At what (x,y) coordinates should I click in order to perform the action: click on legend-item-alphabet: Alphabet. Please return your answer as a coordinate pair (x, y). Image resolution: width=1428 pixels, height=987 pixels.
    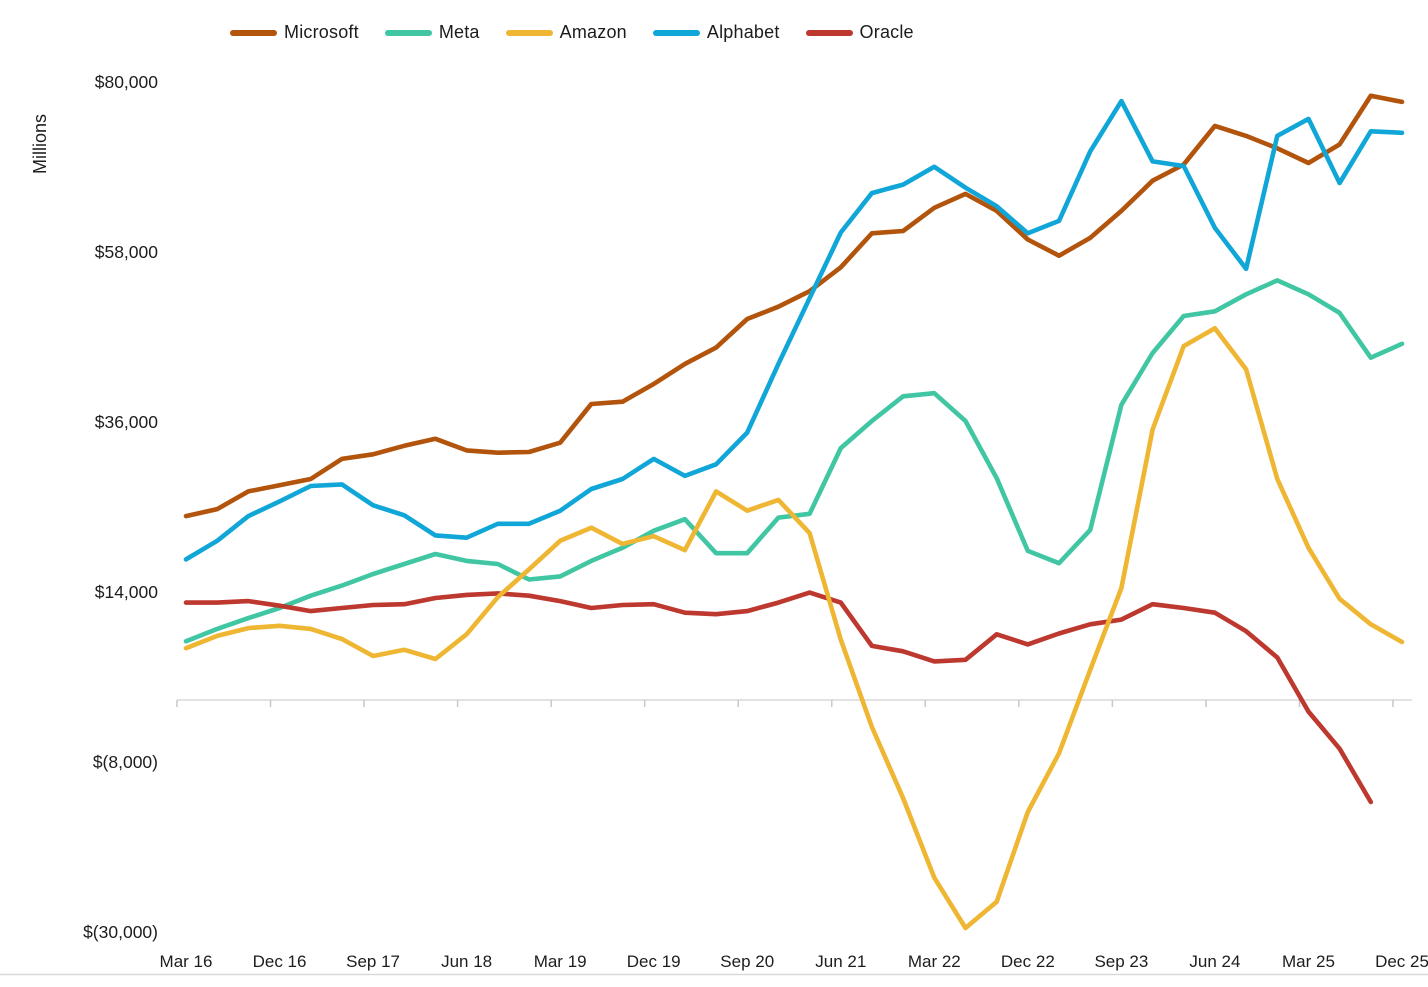
    Looking at the image, I should click on (716, 32).